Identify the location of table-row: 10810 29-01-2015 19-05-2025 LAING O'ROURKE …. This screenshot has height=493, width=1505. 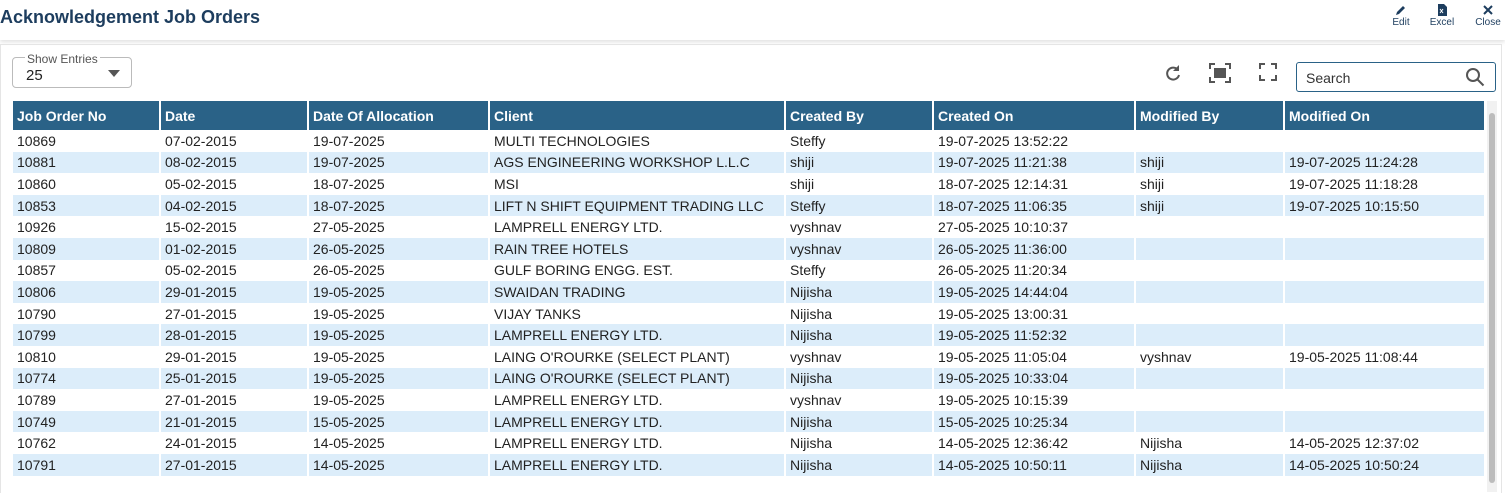
(749, 357).